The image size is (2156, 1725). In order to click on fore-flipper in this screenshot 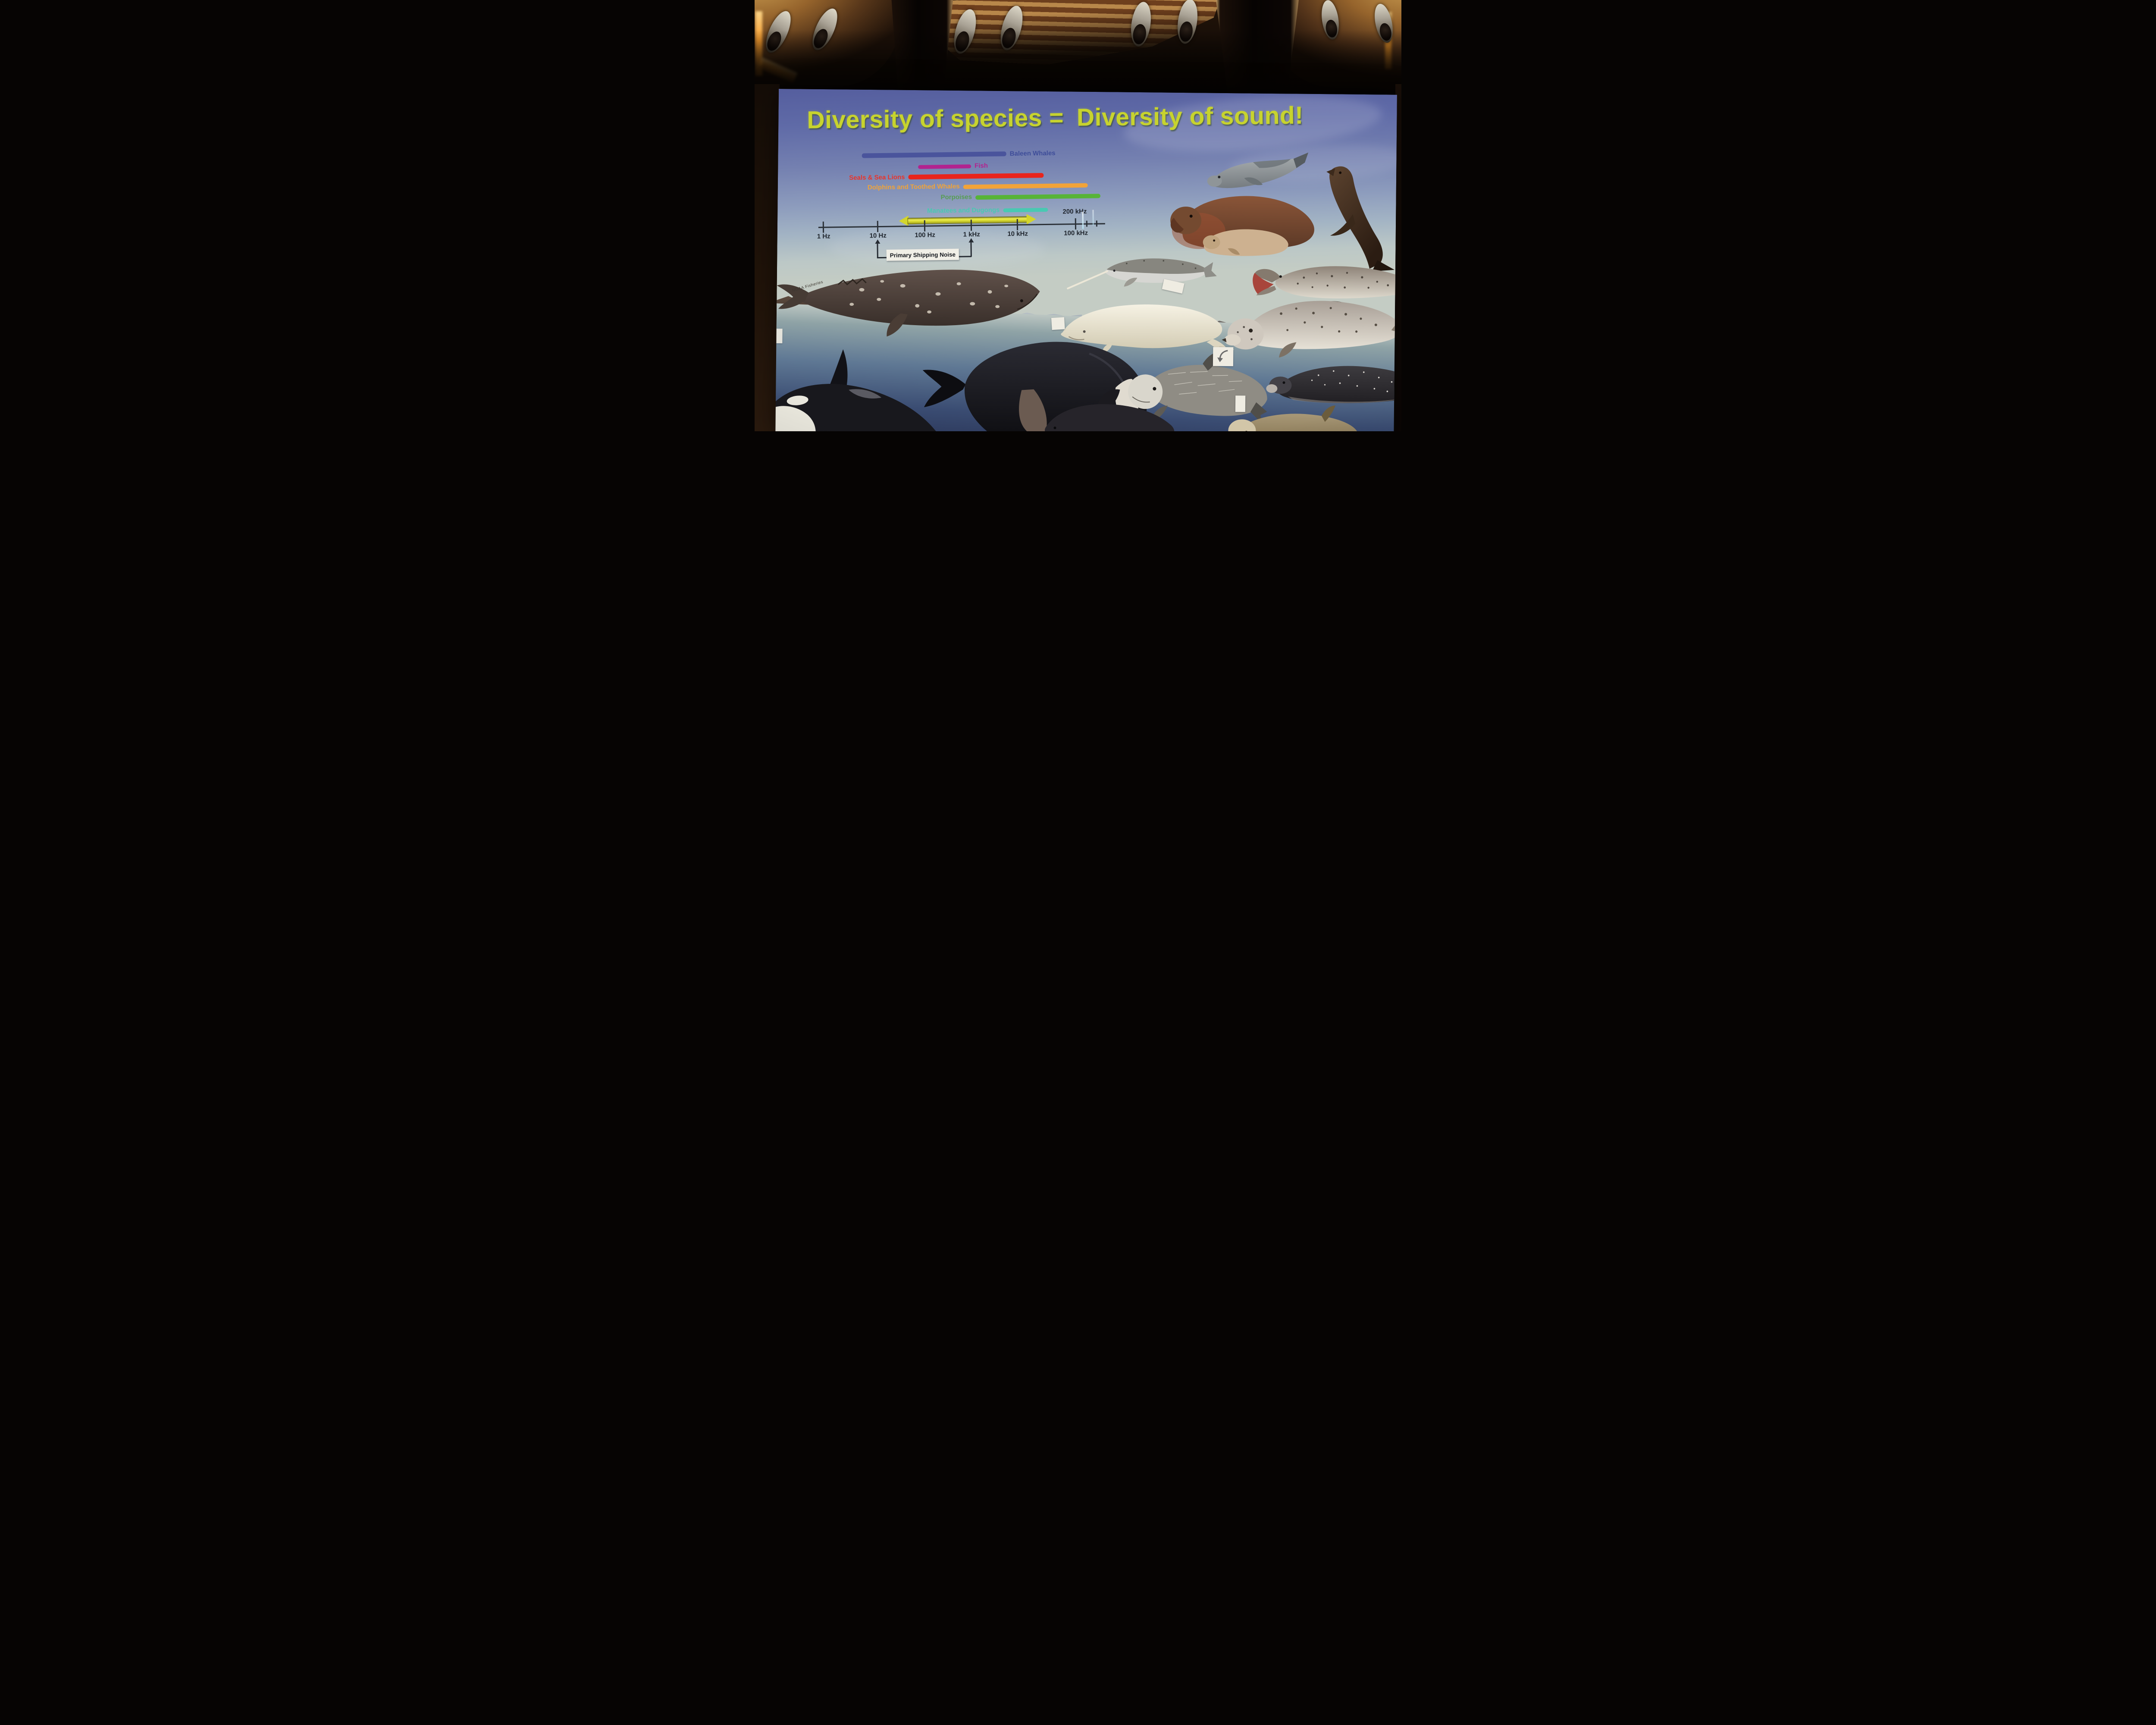, I will do `click(1343, 225)`.